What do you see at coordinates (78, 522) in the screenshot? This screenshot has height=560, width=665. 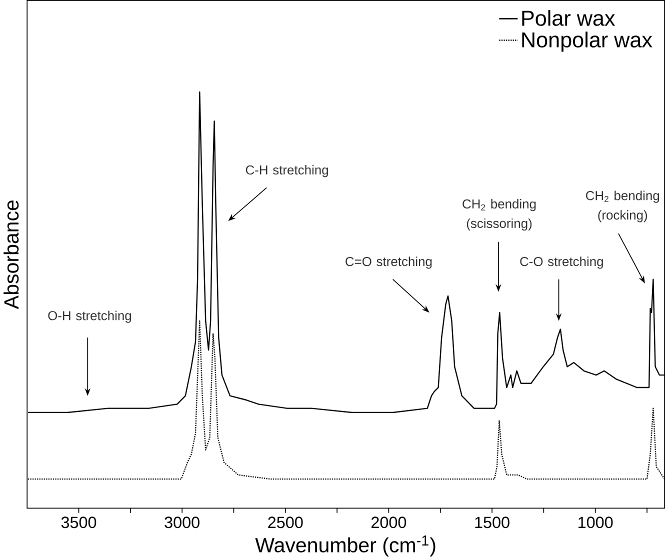 I see `x-tick-label: 3500` at bounding box center [78, 522].